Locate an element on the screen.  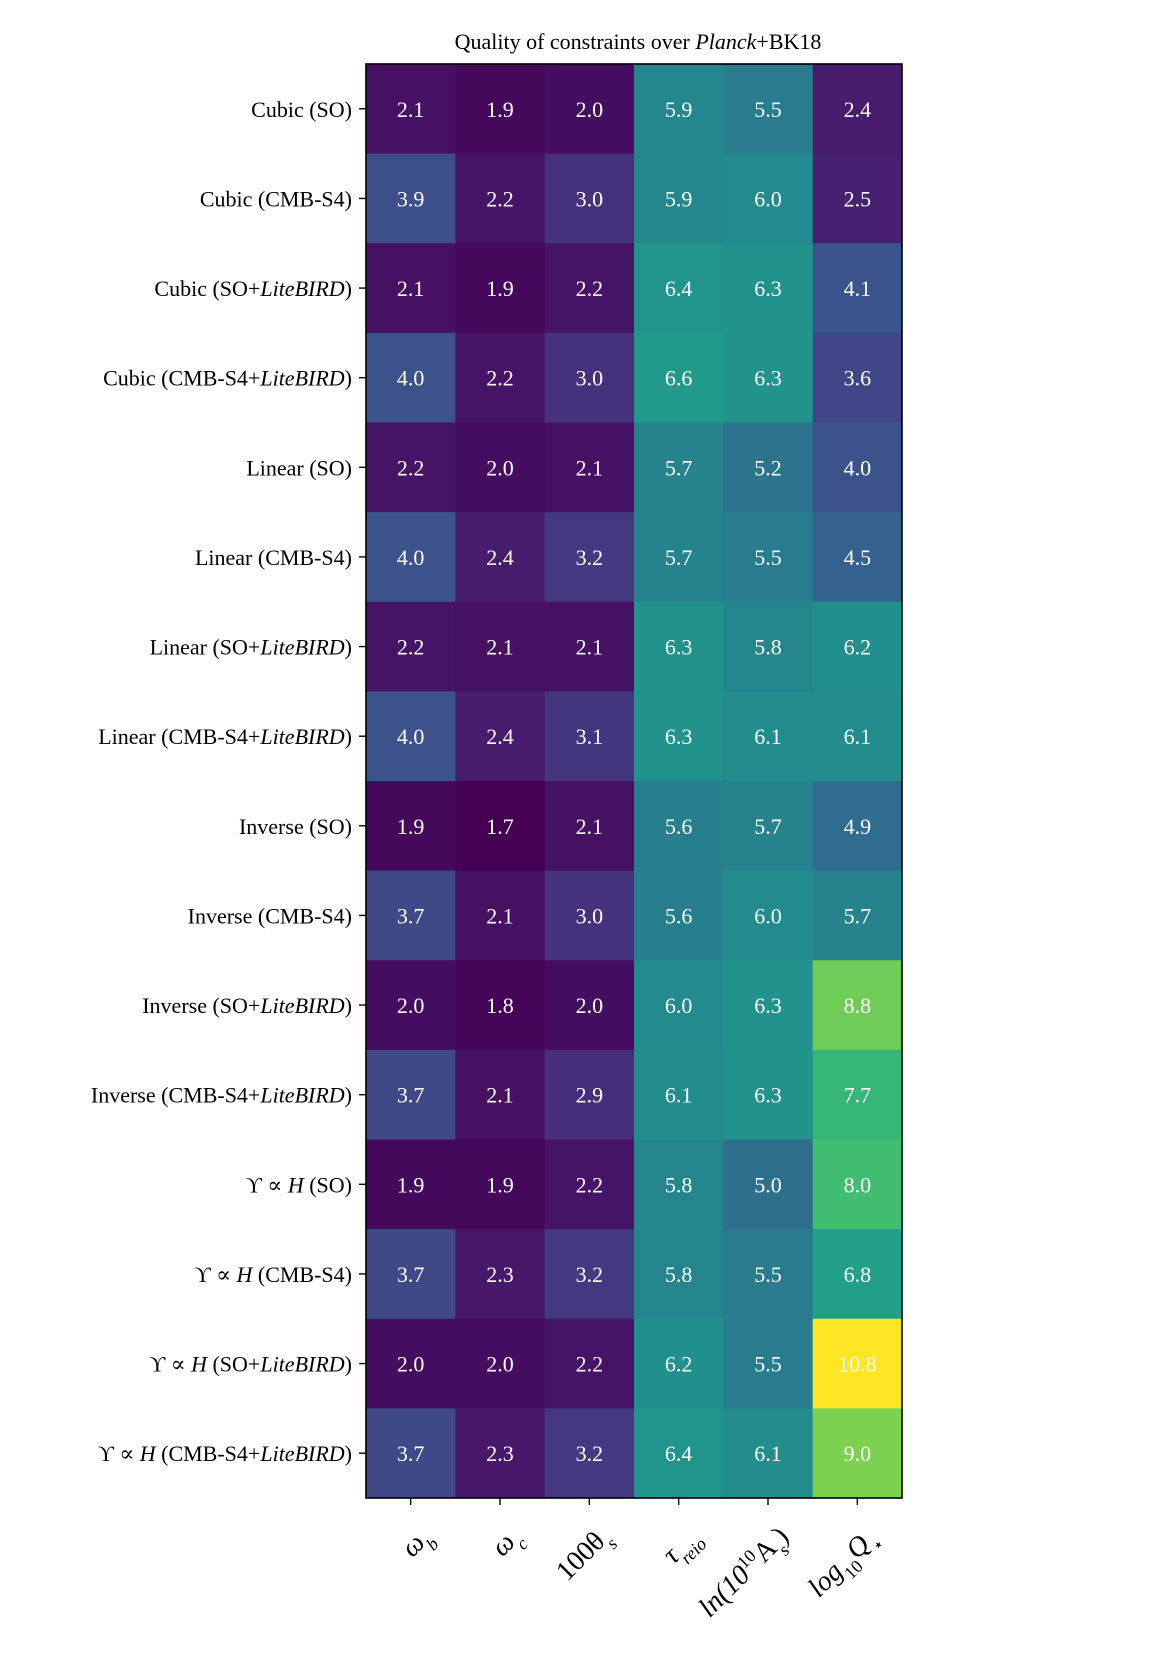
column-label: log10Q⋆ is located at coordinates (845, 1564).